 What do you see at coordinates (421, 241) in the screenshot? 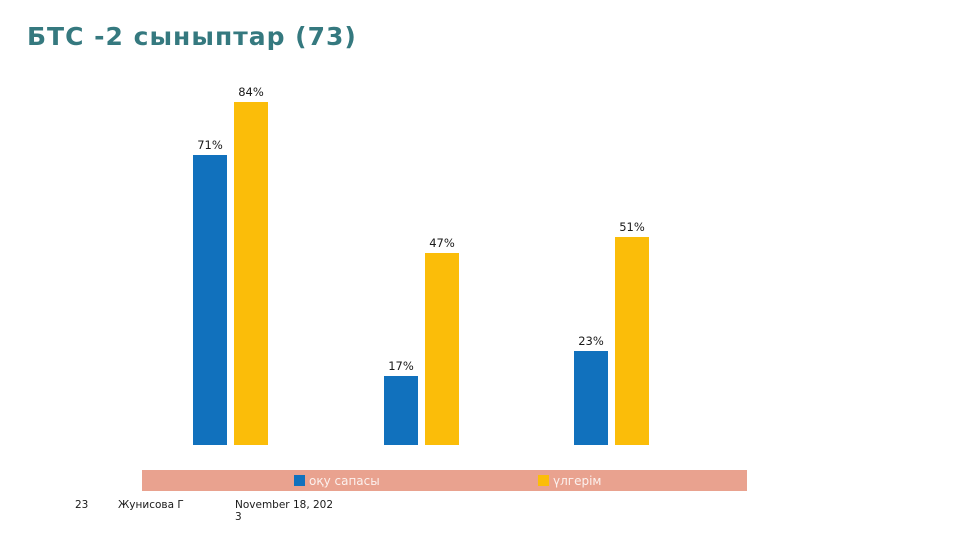
I see `bar-group: 17% 47%` at bounding box center [421, 241].